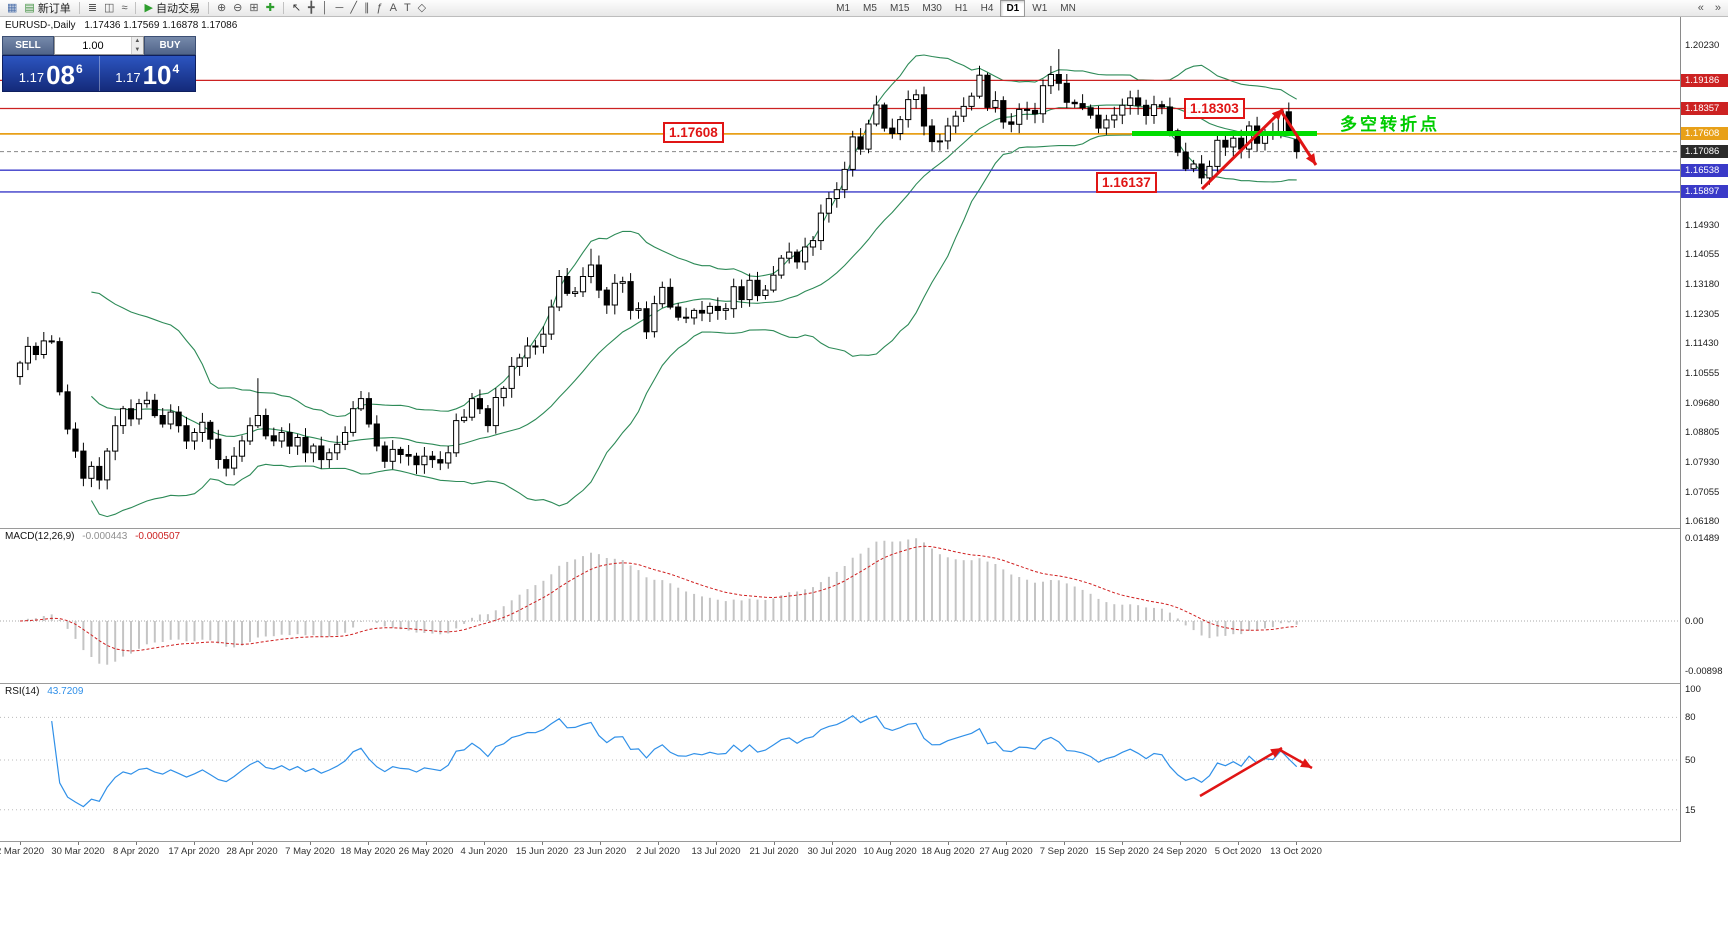 The width and height of the screenshot is (1728, 946). I want to click on fibonacci-icon: ƒ, so click(379, 8).